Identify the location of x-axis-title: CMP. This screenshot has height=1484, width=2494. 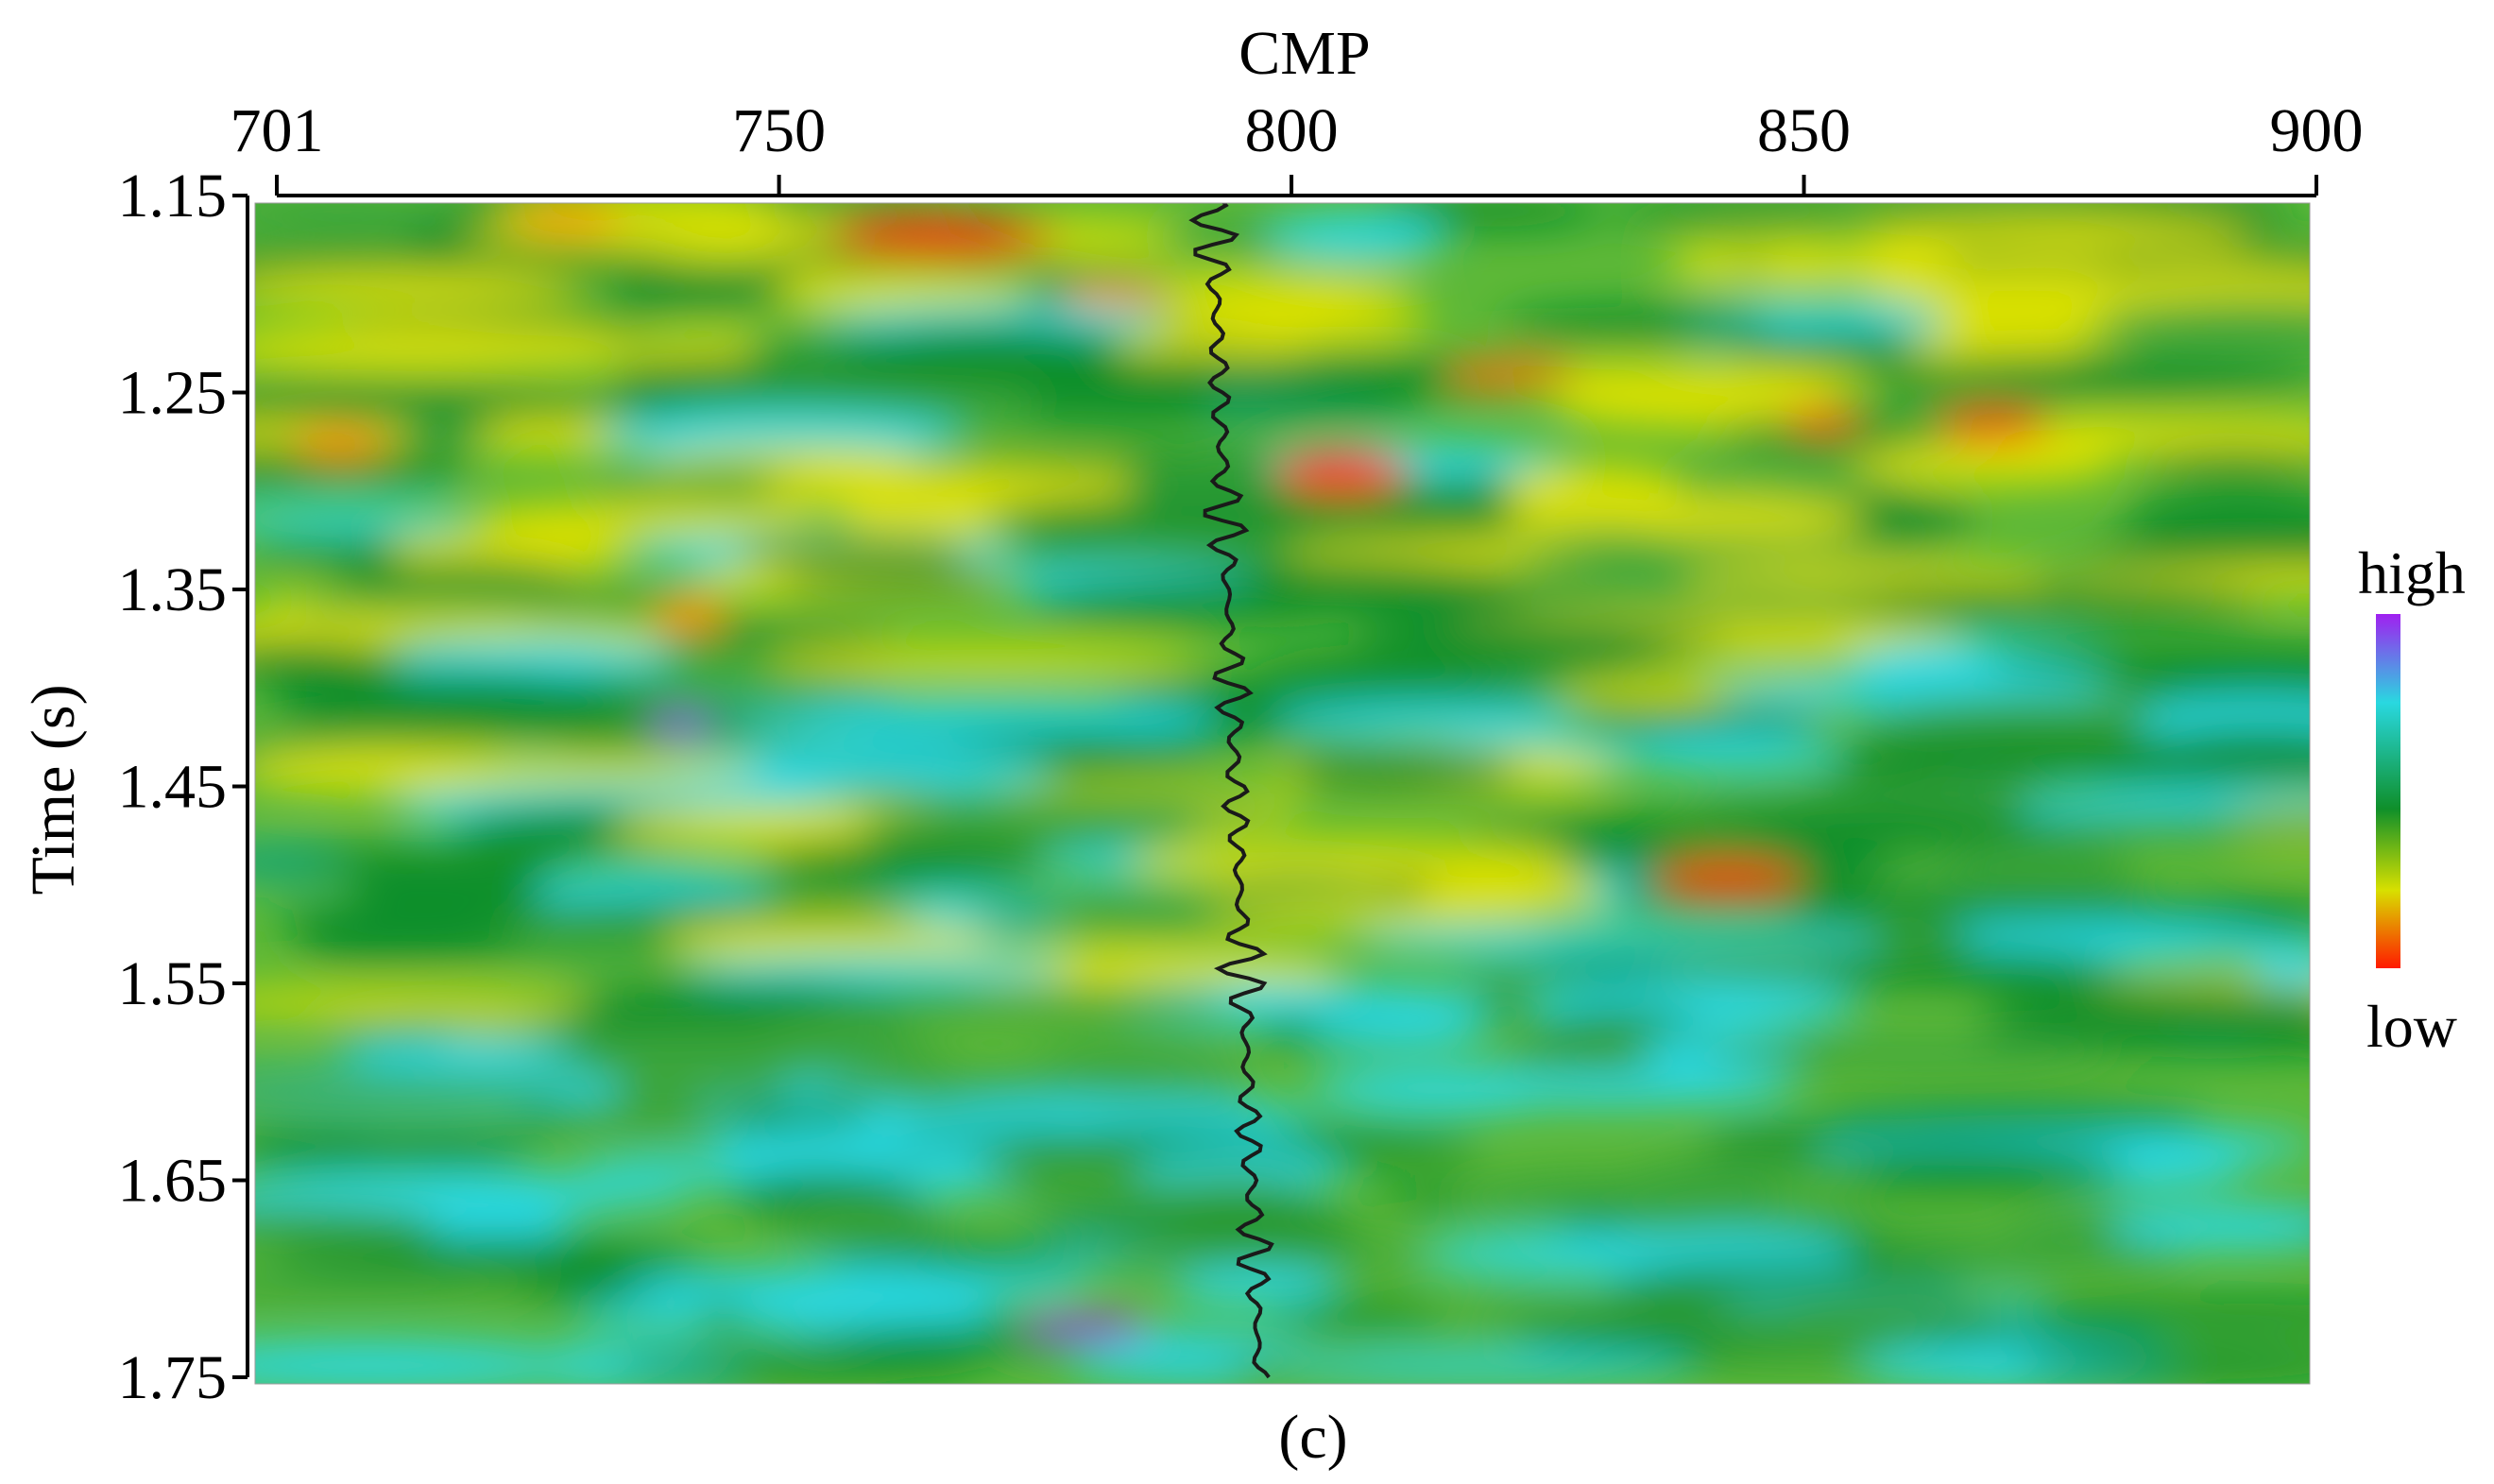
(1304, 53).